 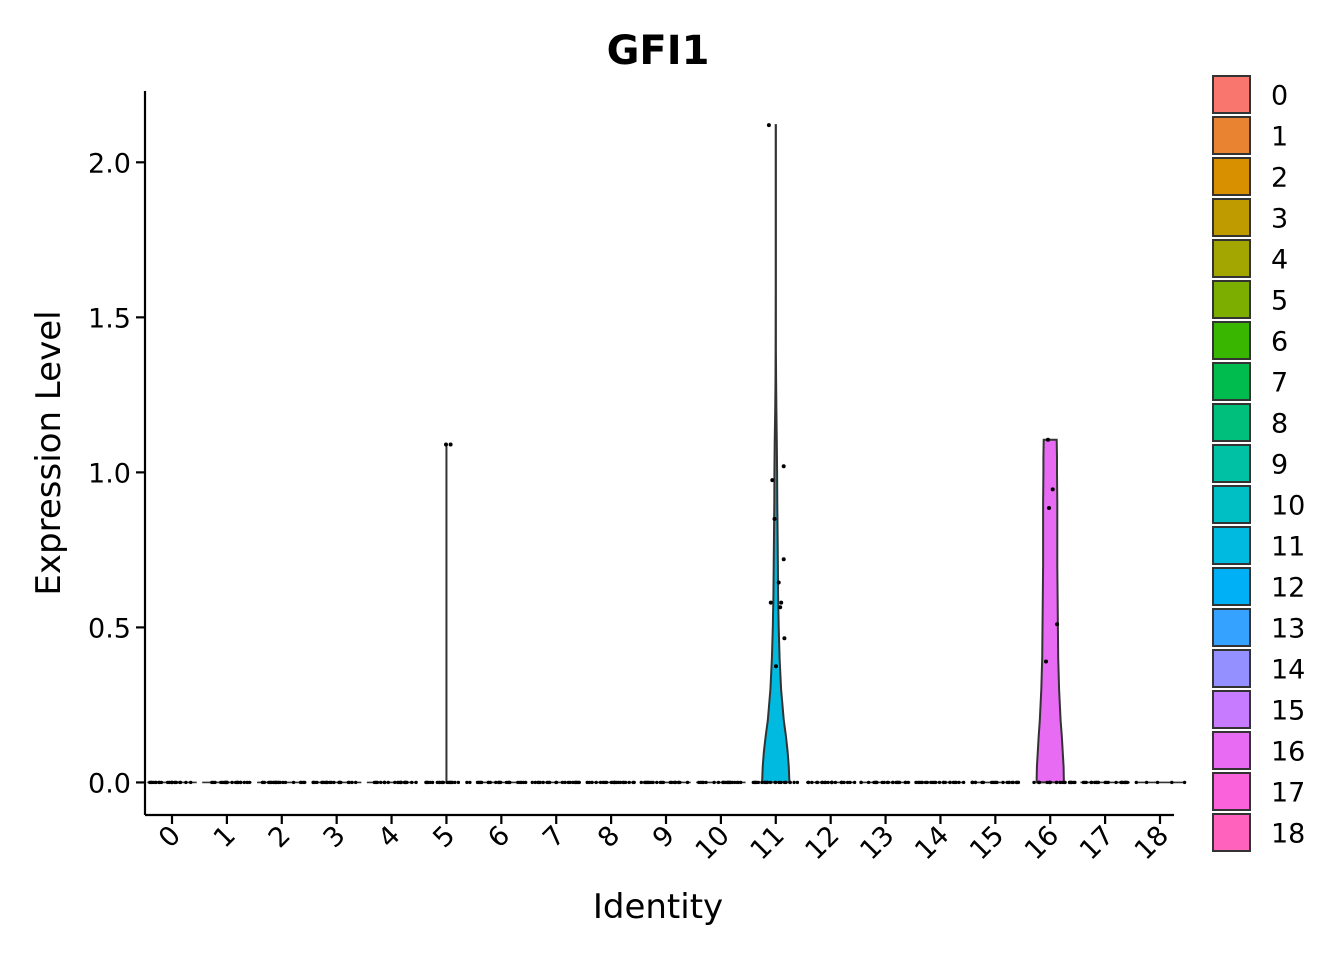 I want to click on x-tick-label: 16, so click(x=1042, y=843).